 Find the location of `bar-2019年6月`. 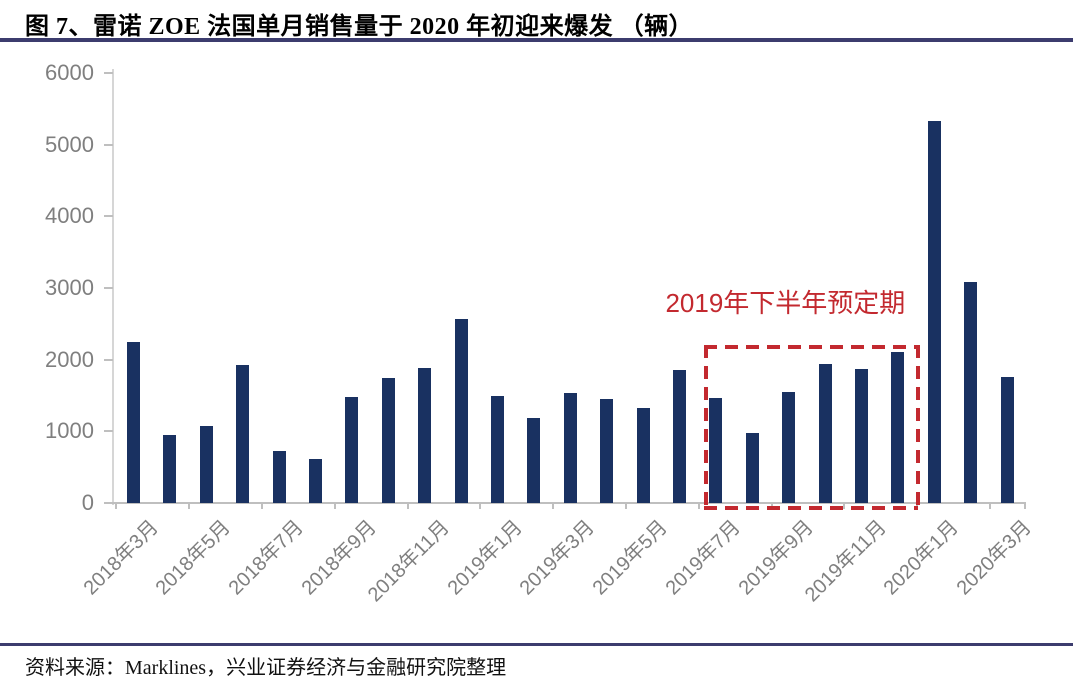

bar-2019年6月 is located at coordinates (679, 436).